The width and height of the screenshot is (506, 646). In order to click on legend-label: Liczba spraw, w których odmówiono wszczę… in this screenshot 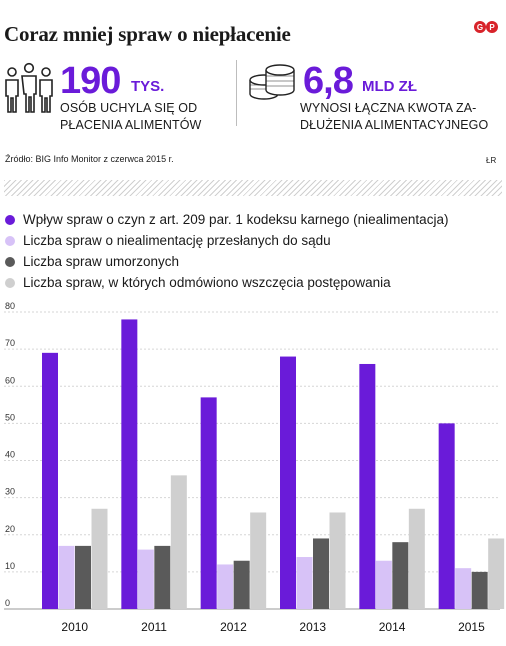, I will do `click(207, 282)`.